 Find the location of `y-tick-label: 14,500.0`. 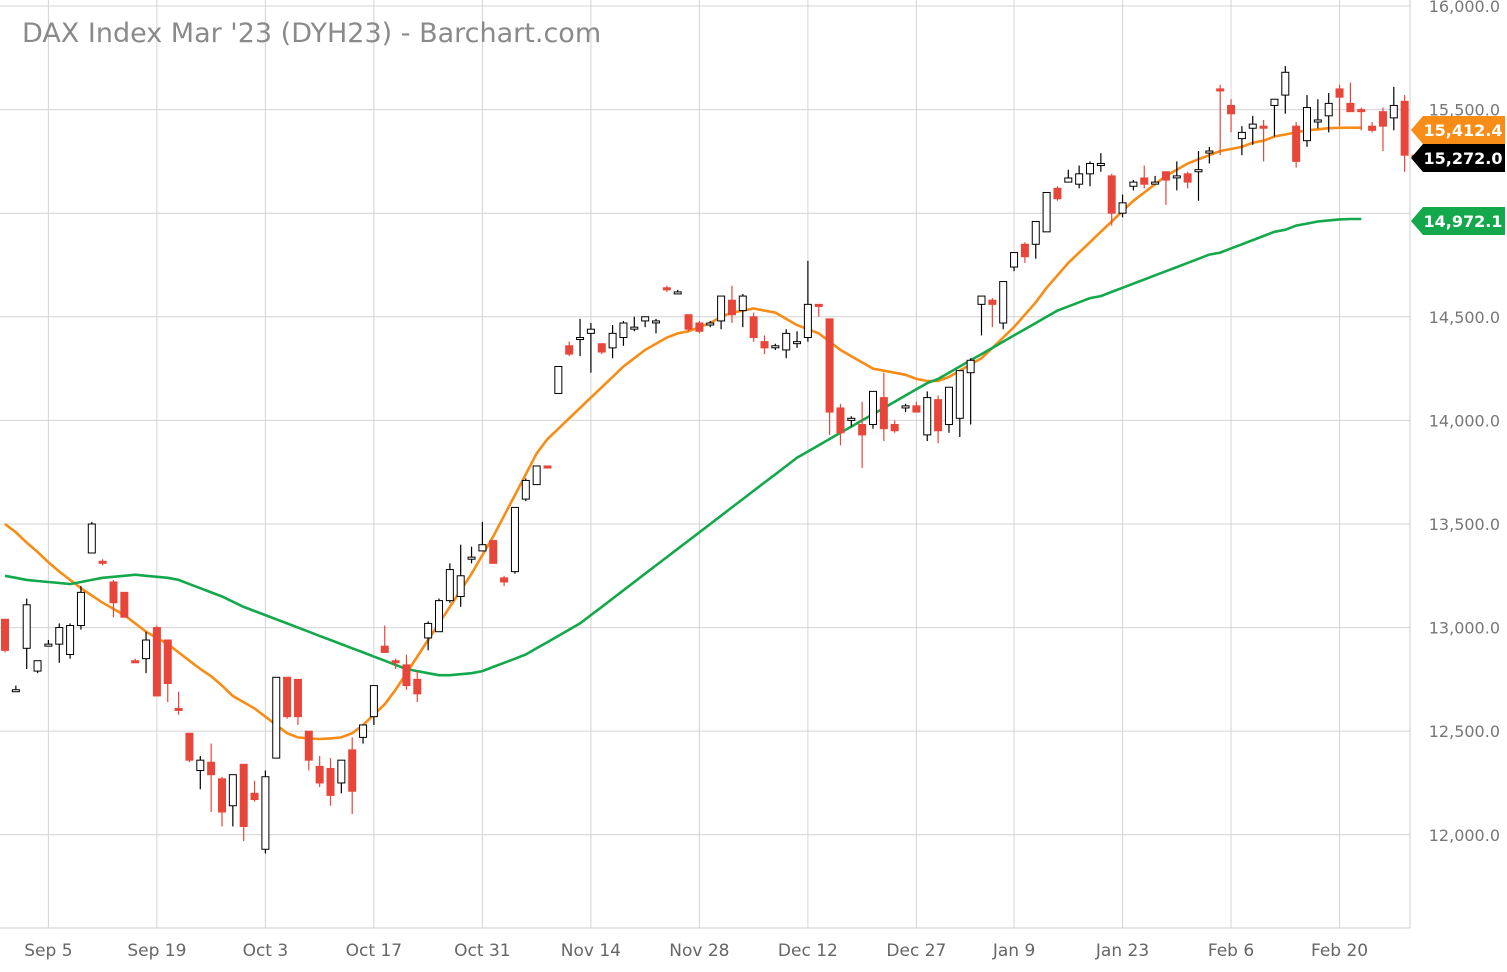

y-tick-label: 14,500.0 is located at coordinates (1464, 317).